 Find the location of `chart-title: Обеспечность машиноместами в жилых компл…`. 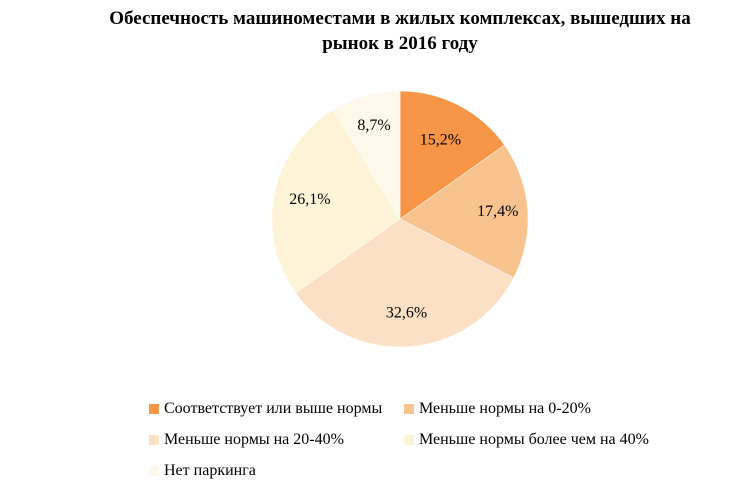

chart-title: Обеспечность машиноместами в жилых компл… is located at coordinates (393, 31).